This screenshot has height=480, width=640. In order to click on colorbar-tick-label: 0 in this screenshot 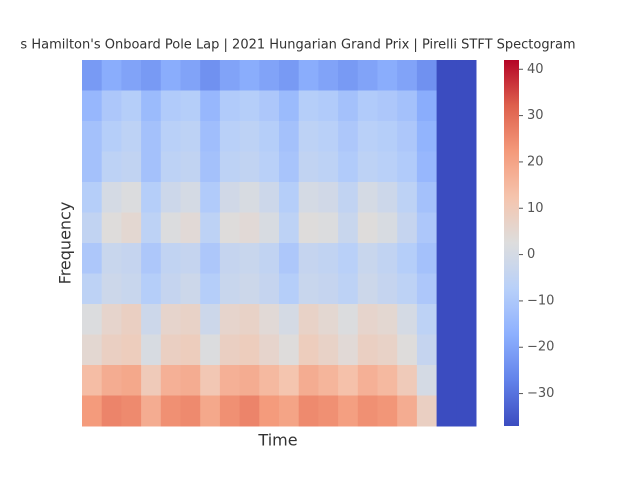, I will do `click(531, 254)`.